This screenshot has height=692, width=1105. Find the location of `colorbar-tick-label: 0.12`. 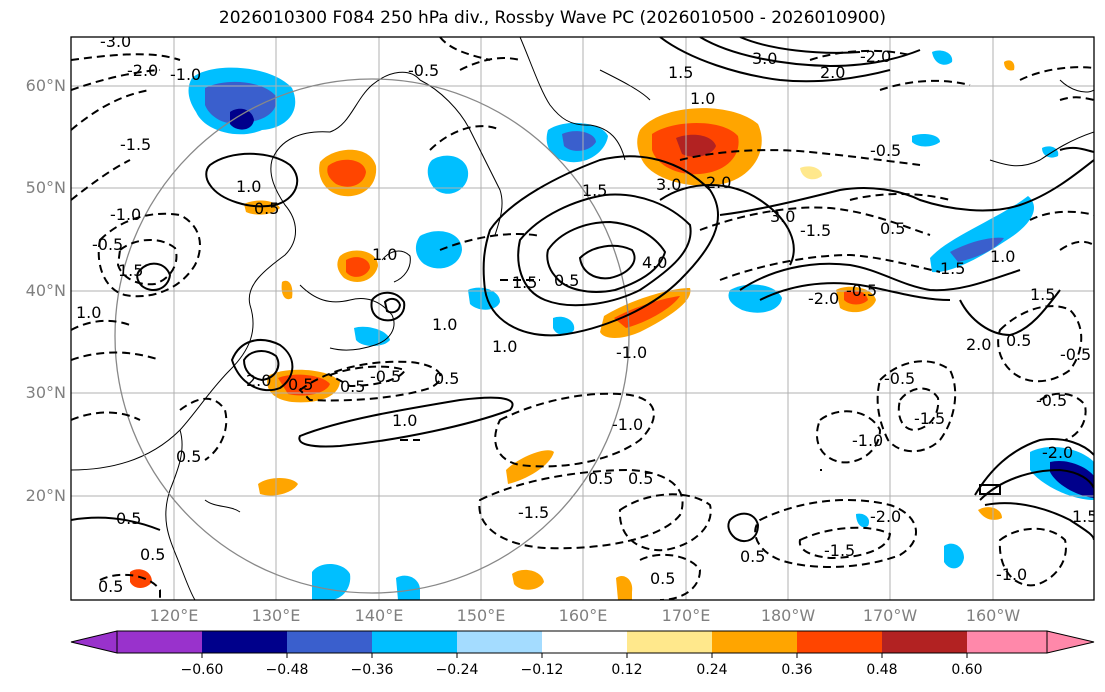

colorbar-tick-label: 0.12 is located at coordinates (627, 670).